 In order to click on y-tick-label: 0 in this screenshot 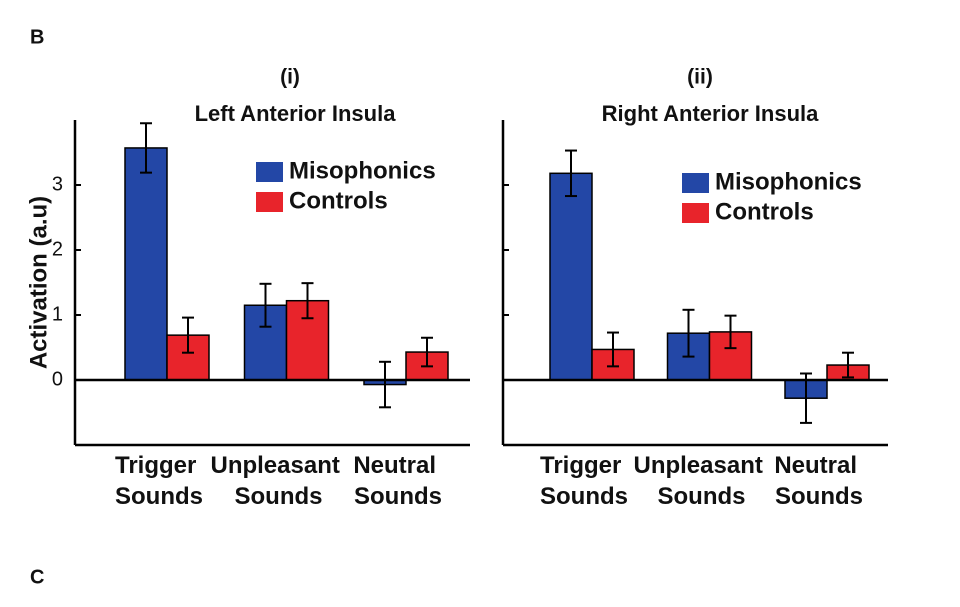, I will do `click(57, 379)`.